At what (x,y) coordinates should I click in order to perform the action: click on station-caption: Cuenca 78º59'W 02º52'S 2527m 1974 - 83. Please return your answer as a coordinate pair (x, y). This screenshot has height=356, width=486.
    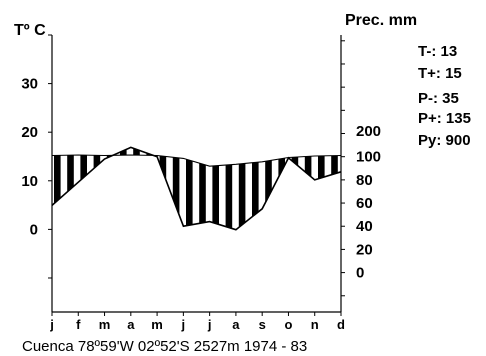
    Looking at the image, I should click on (165, 346).